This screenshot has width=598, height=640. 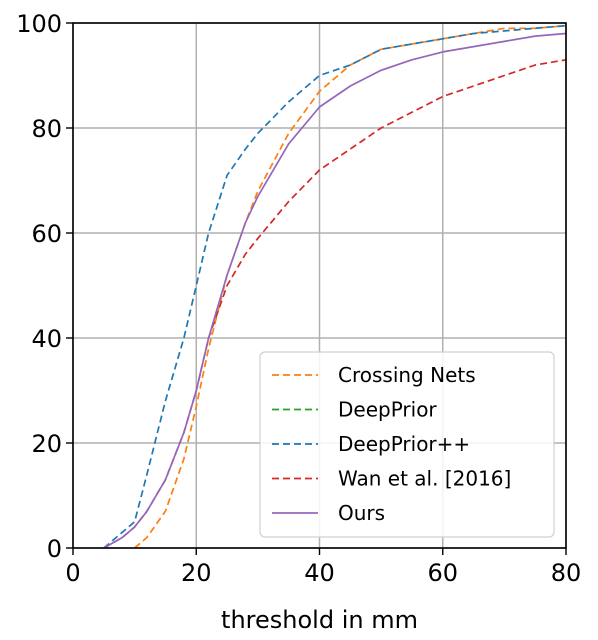 What do you see at coordinates (54, 549) in the screenshot?
I see `y-tick-label-0: 0` at bounding box center [54, 549].